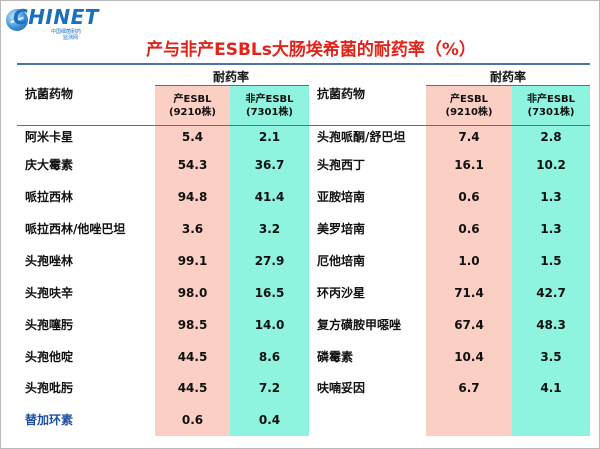 The height and width of the screenshot is (449, 600). Describe the element at coordinates (192, 388) in the screenshot. I see `left-row-9-esbl: 44.5` at that location.